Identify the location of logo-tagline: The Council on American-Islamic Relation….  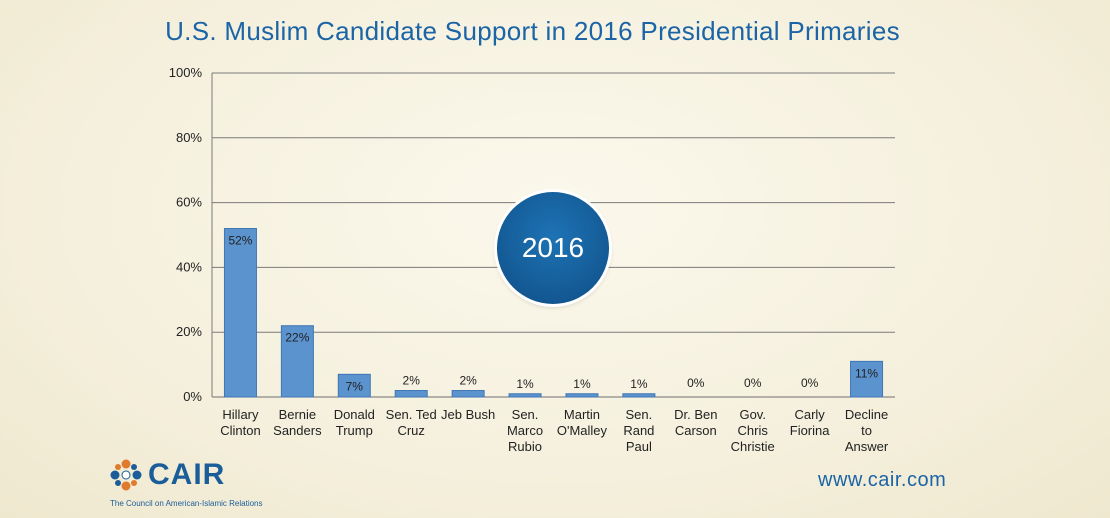
(186, 503).